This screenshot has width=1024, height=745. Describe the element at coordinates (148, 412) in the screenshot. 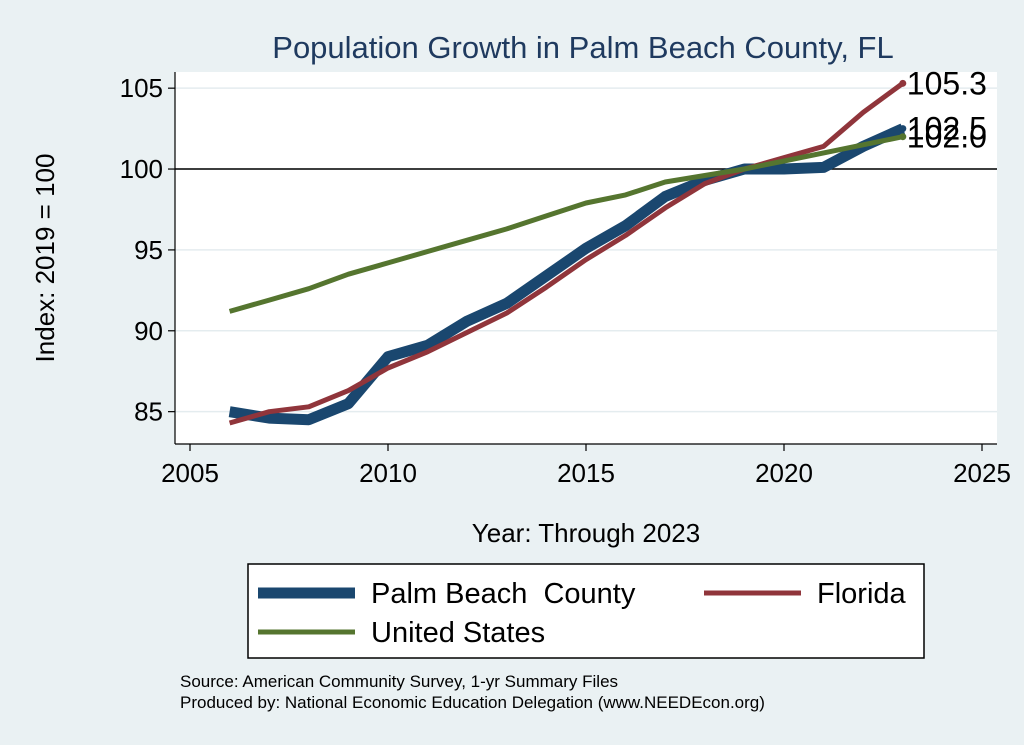

I see `y-tick-label: 85` at that location.